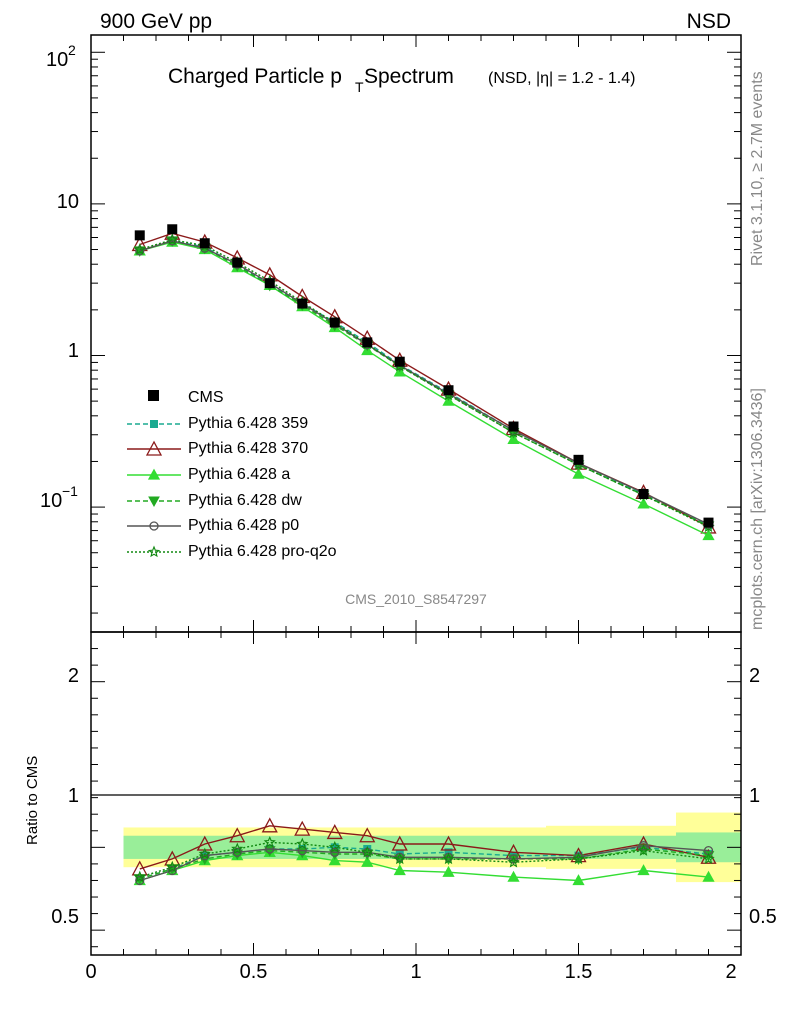 The image size is (786, 1024). What do you see at coordinates (561, 78) in the screenshot?
I see `title-condition: (NSD, |η| = 1.2 - 1.4)` at bounding box center [561, 78].